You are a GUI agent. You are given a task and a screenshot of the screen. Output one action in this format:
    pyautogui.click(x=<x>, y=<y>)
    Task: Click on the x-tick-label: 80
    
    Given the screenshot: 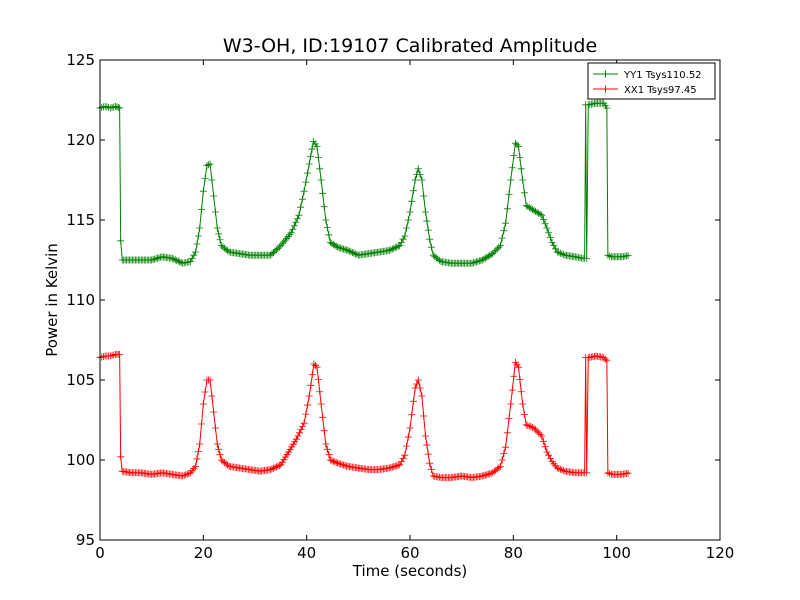 What is the action you would take?
    pyautogui.click(x=513, y=553)
    